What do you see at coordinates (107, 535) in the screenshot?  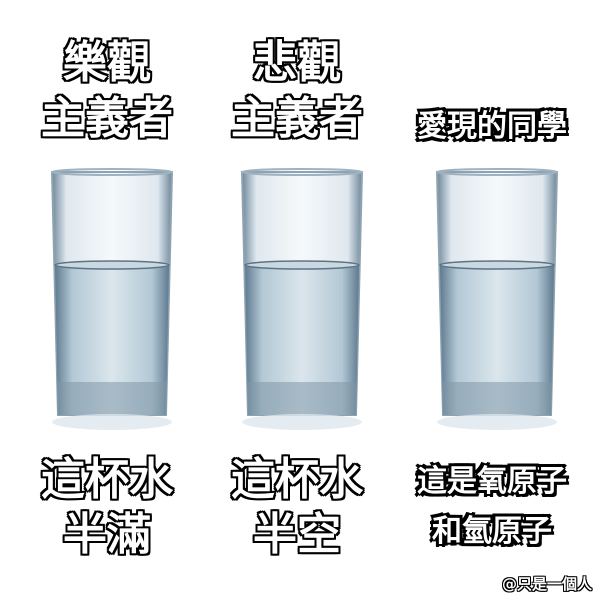 I see `bottom-caption-line2: 半滿` at bounding box center [107, 535].